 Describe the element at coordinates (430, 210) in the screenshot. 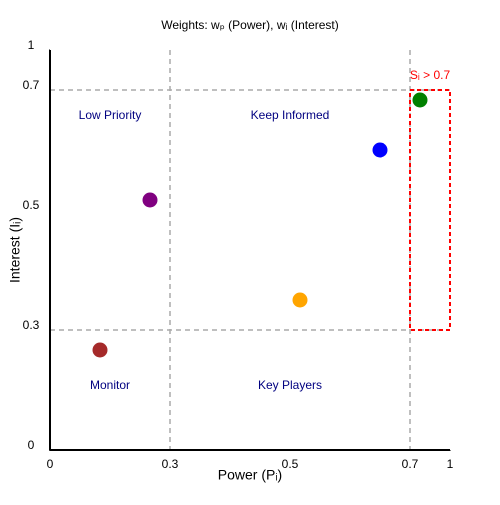

I see `highlight-box` at that location.